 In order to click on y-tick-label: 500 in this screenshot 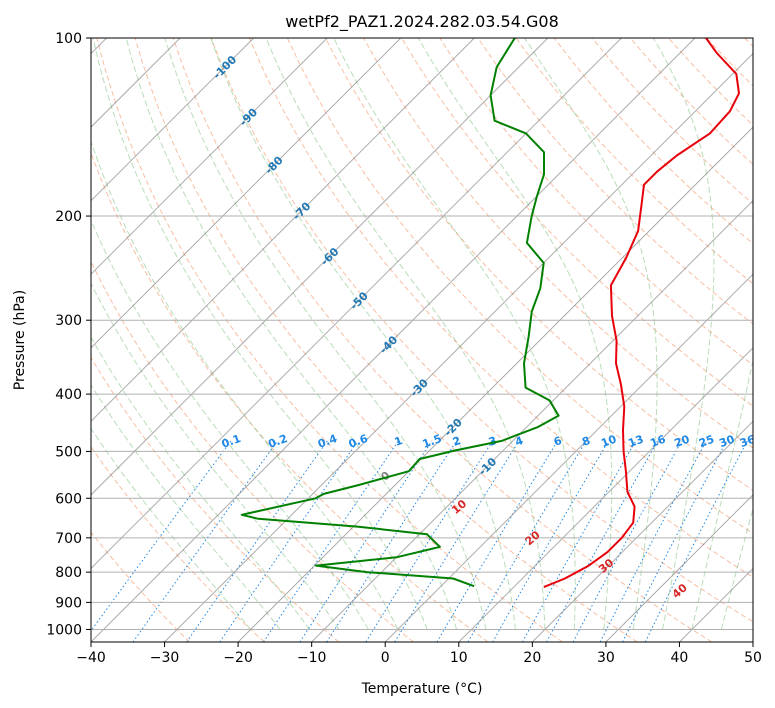, I will do `click(68, 452)`.